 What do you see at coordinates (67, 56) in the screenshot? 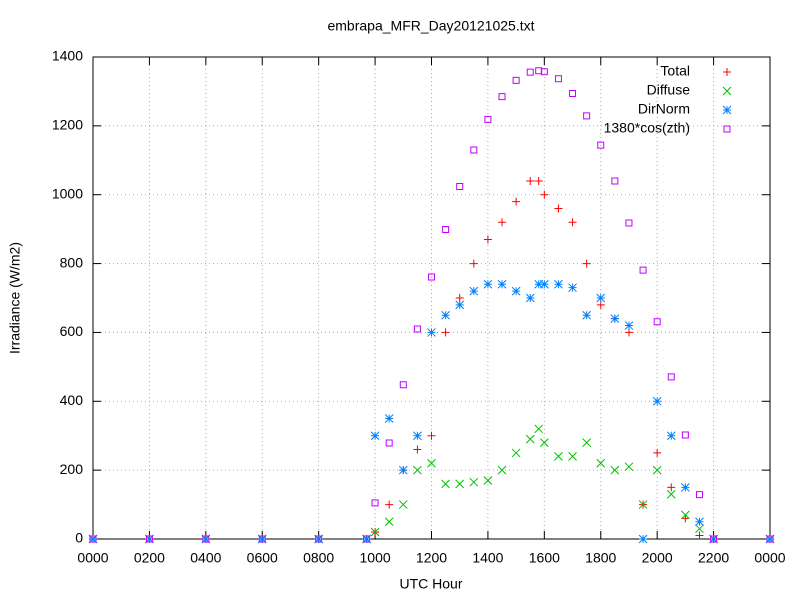
I see `y-tick-label: 1400` at bounding box center [67, 56].